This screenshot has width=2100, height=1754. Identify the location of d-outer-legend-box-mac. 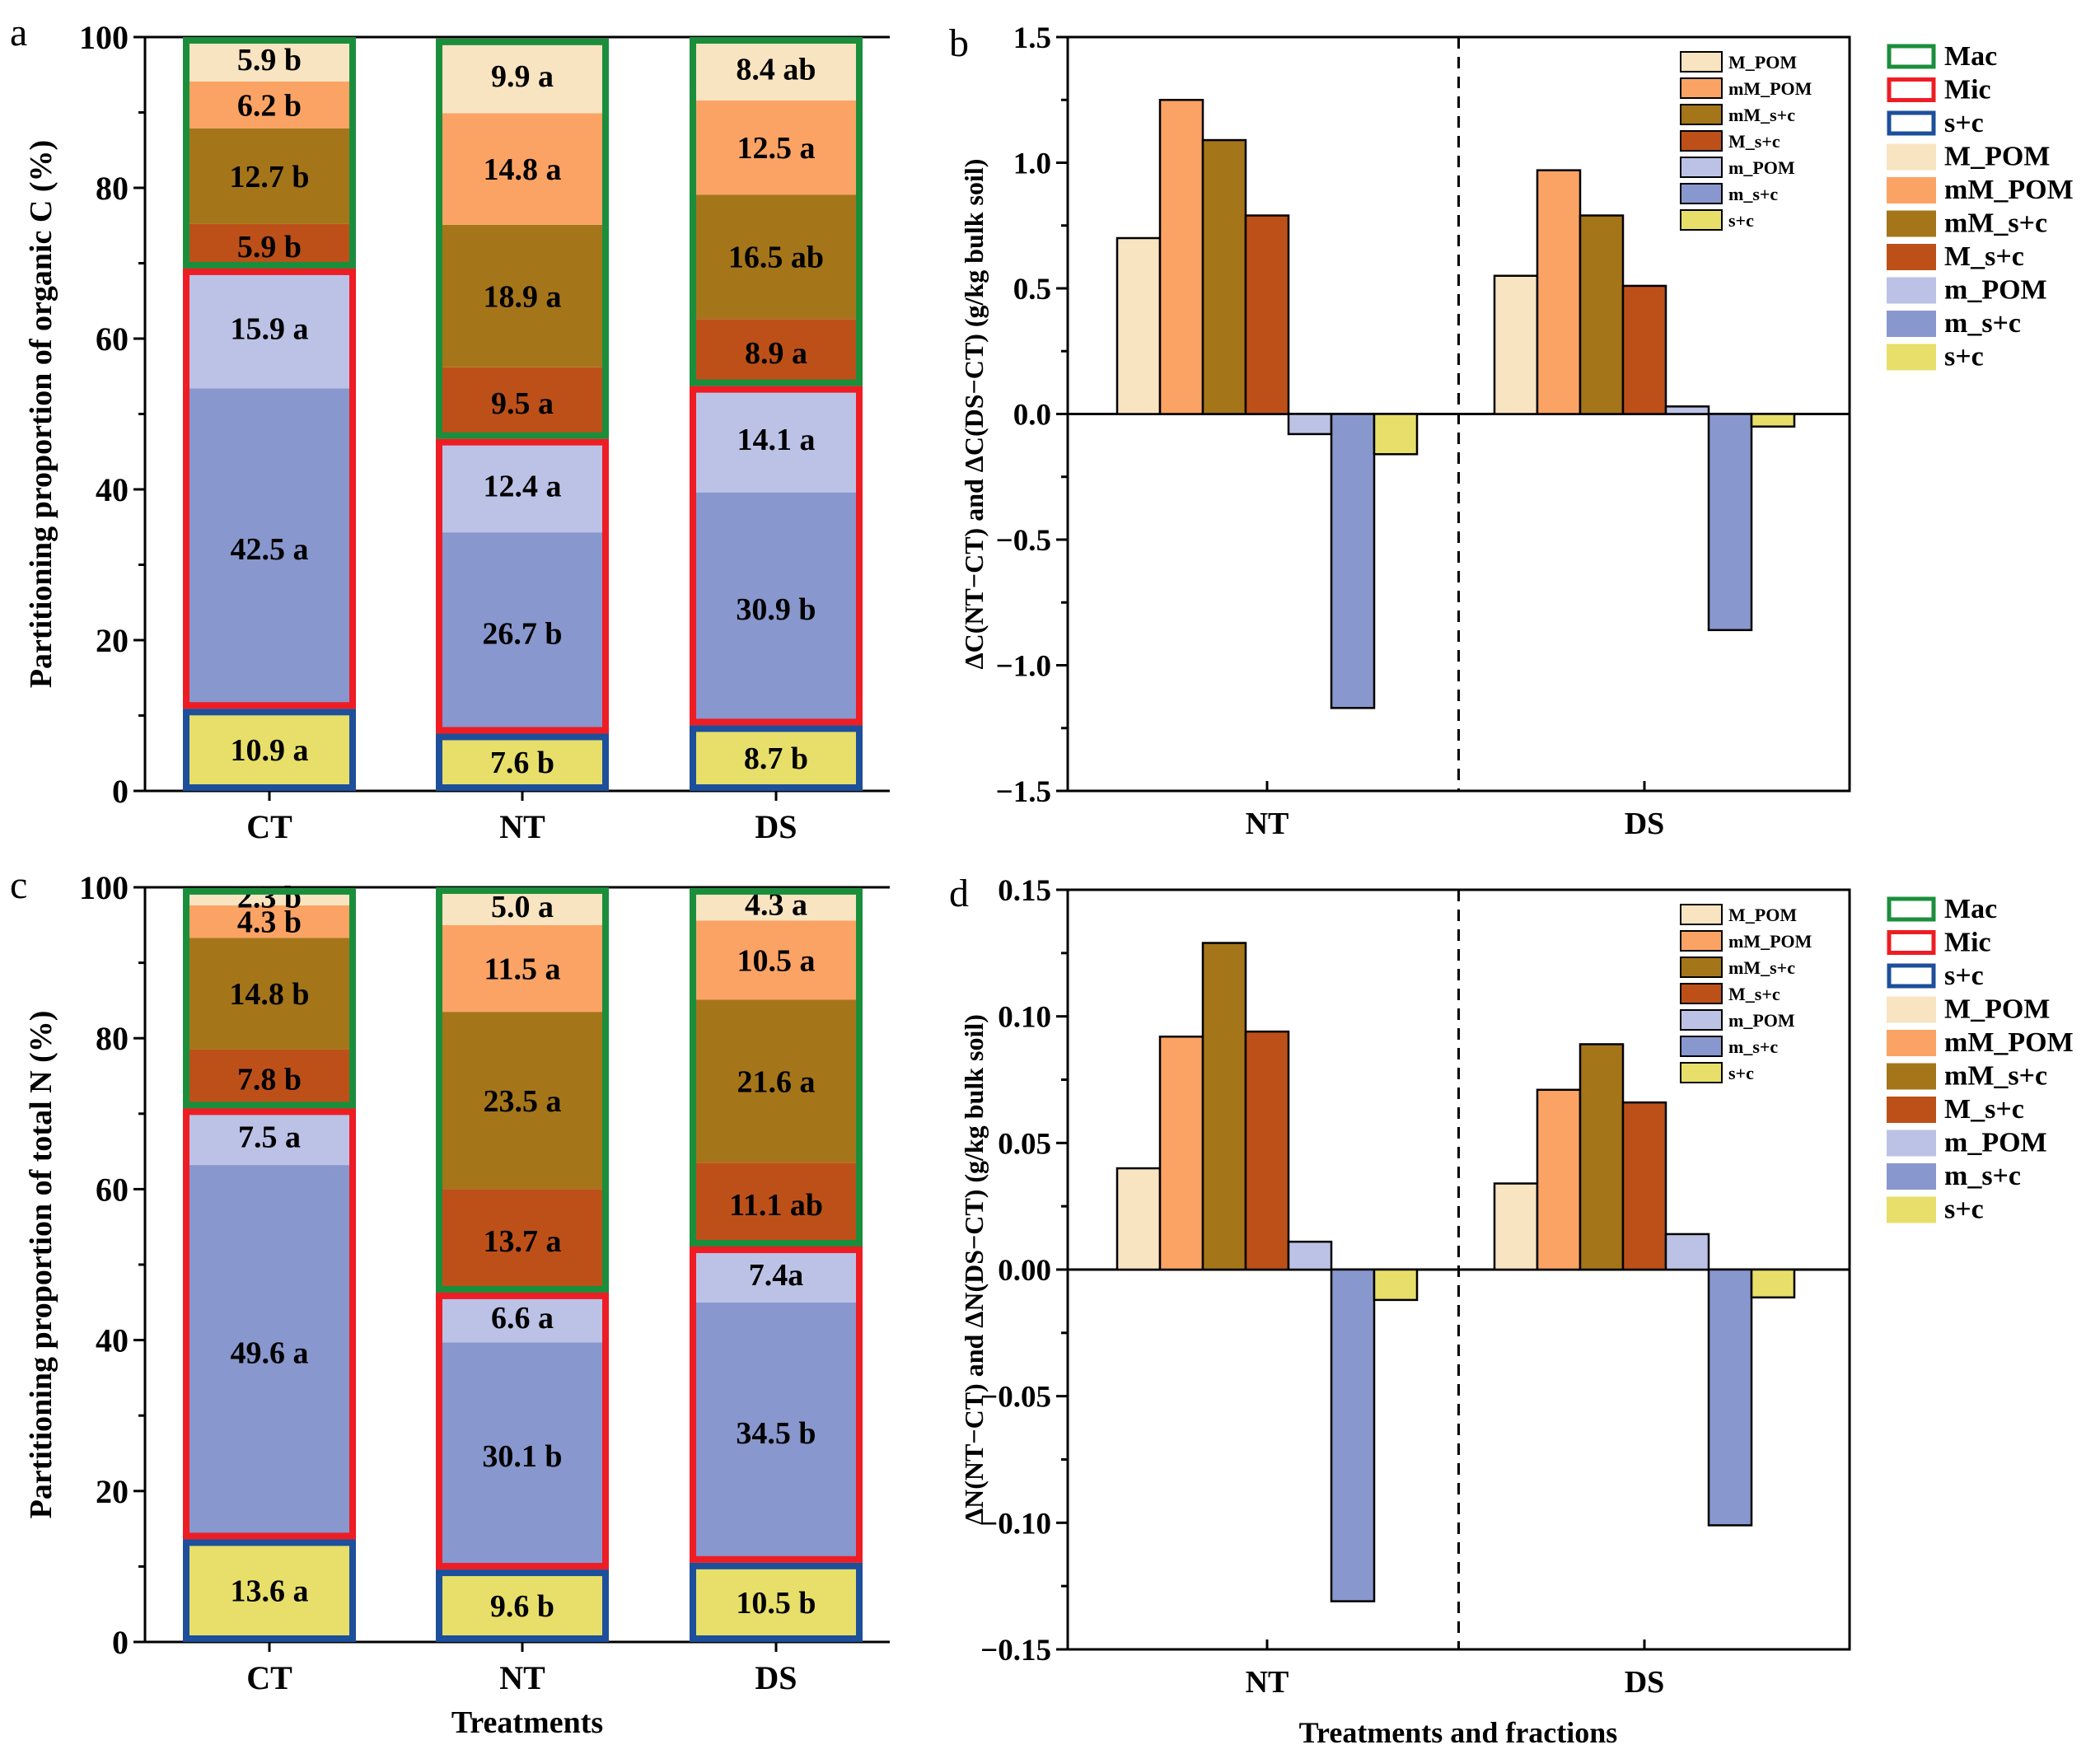
(1912, 909).